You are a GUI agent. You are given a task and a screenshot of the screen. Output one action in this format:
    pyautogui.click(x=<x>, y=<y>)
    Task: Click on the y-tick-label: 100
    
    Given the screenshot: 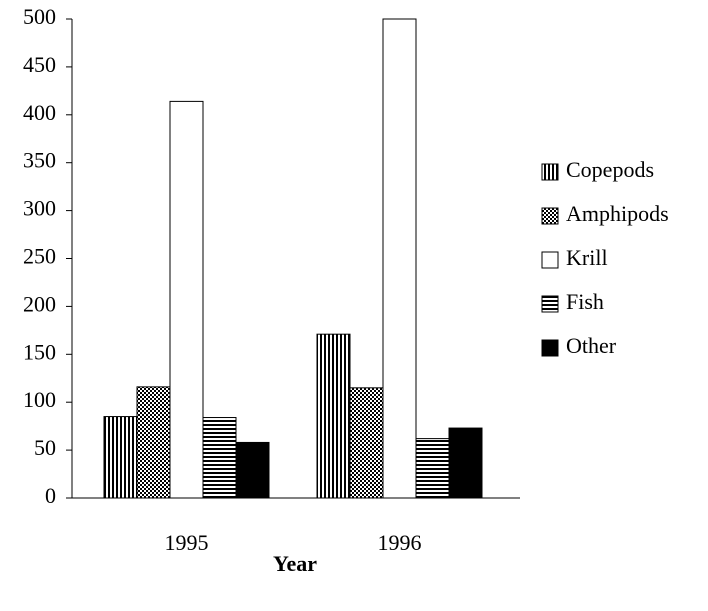 What is the action you would take?
    pyautogui.click(x=39, y=399)
    